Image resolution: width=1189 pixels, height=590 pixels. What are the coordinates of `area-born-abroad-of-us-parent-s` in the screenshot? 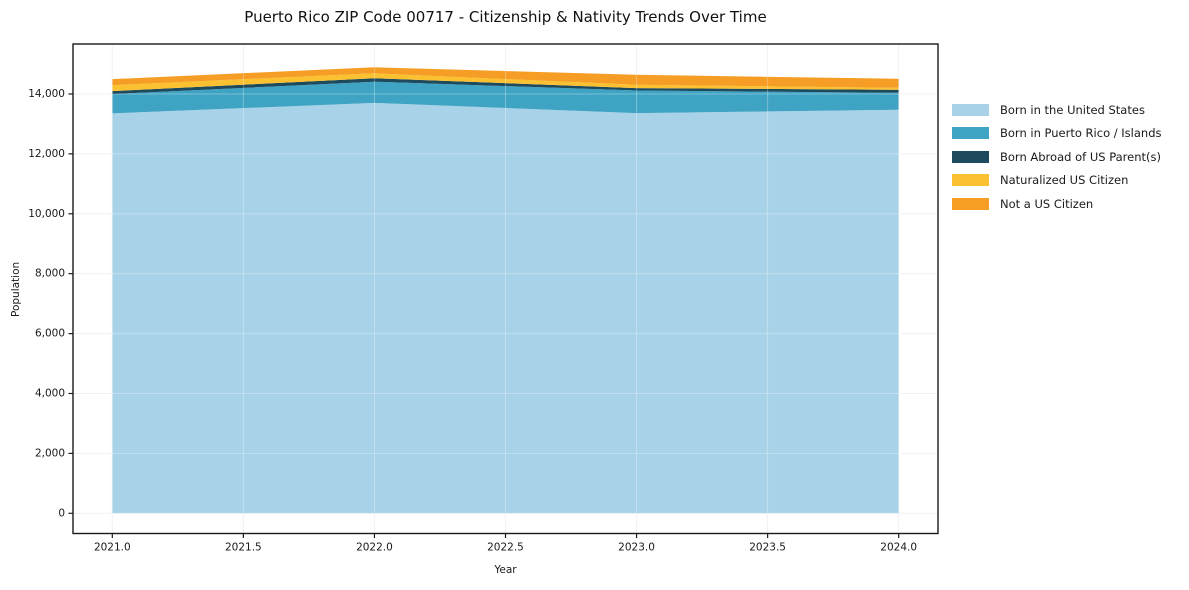 It's located at (505, 86).